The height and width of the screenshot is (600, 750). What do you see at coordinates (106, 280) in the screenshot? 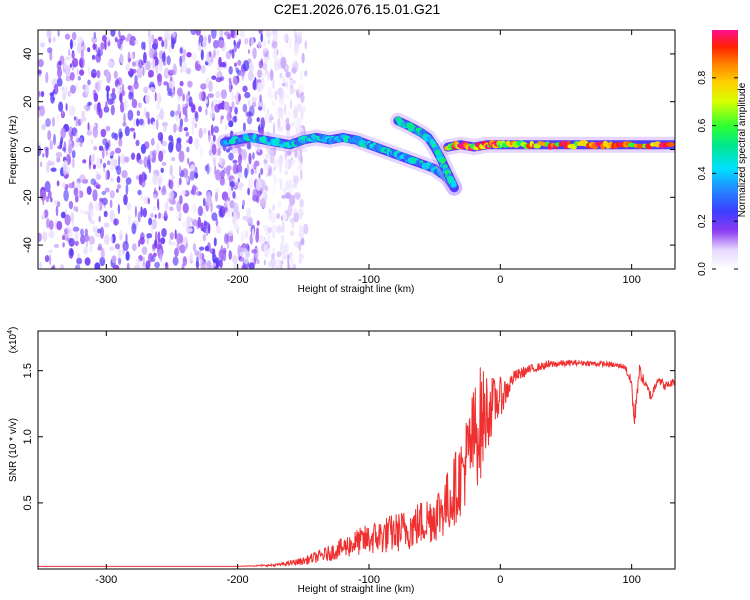
I see `x-tick-label: -300` at bounding box center [106, 280].